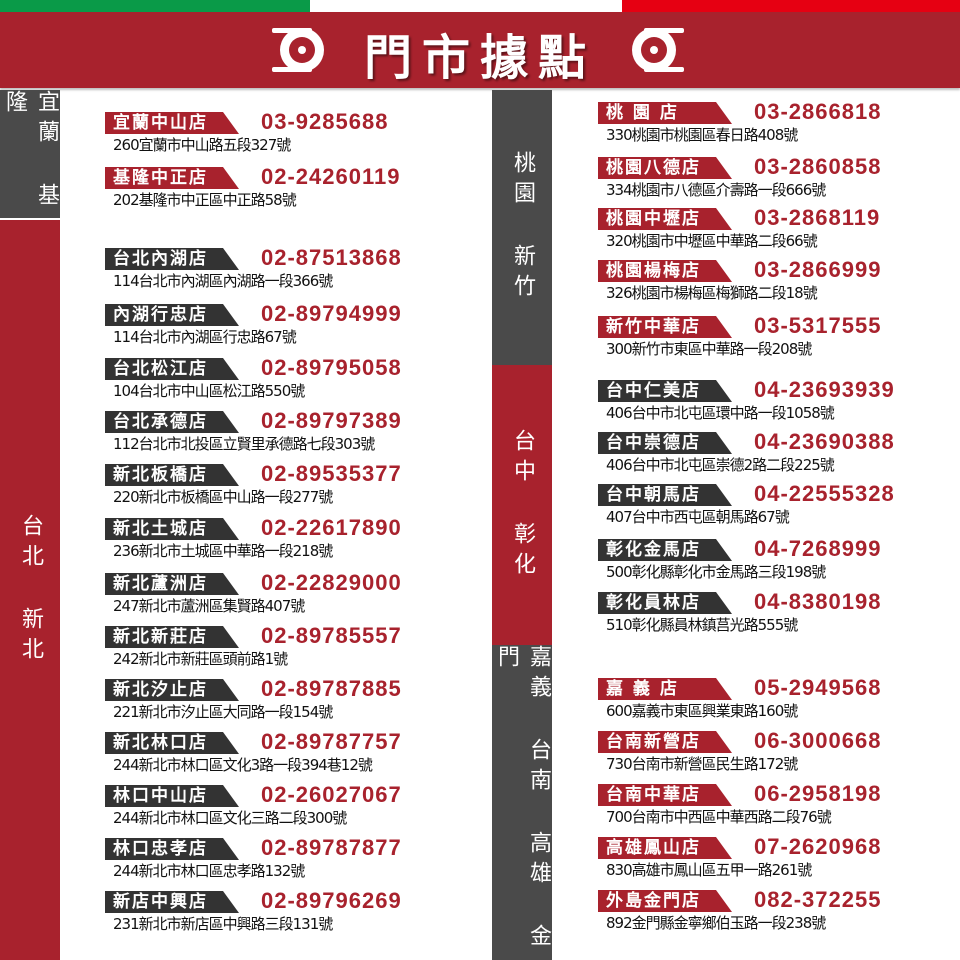 The image size is (960, 960). I want to click on store-name-tag: 台中崇德店, so click(665, 443).